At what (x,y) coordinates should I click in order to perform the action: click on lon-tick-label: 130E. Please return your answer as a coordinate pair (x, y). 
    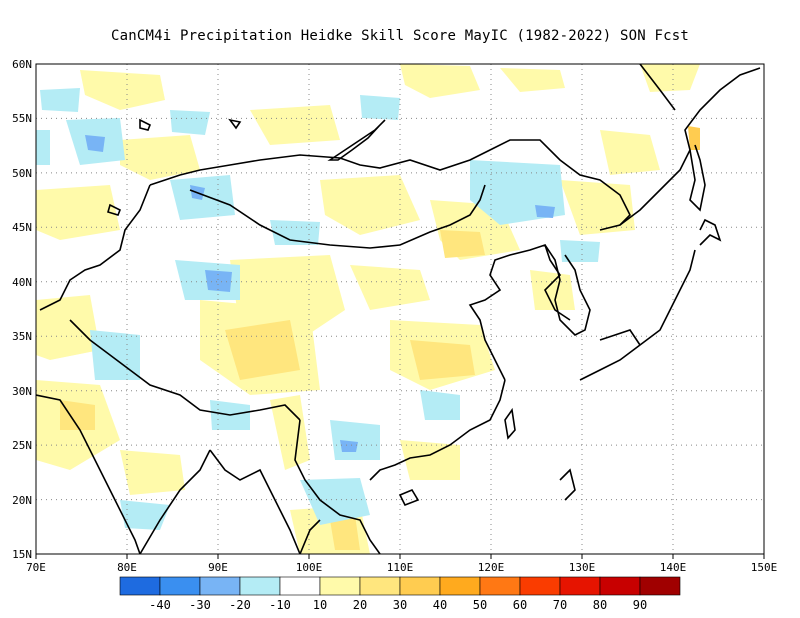
    Looking at the image, I should click on (582, 567).